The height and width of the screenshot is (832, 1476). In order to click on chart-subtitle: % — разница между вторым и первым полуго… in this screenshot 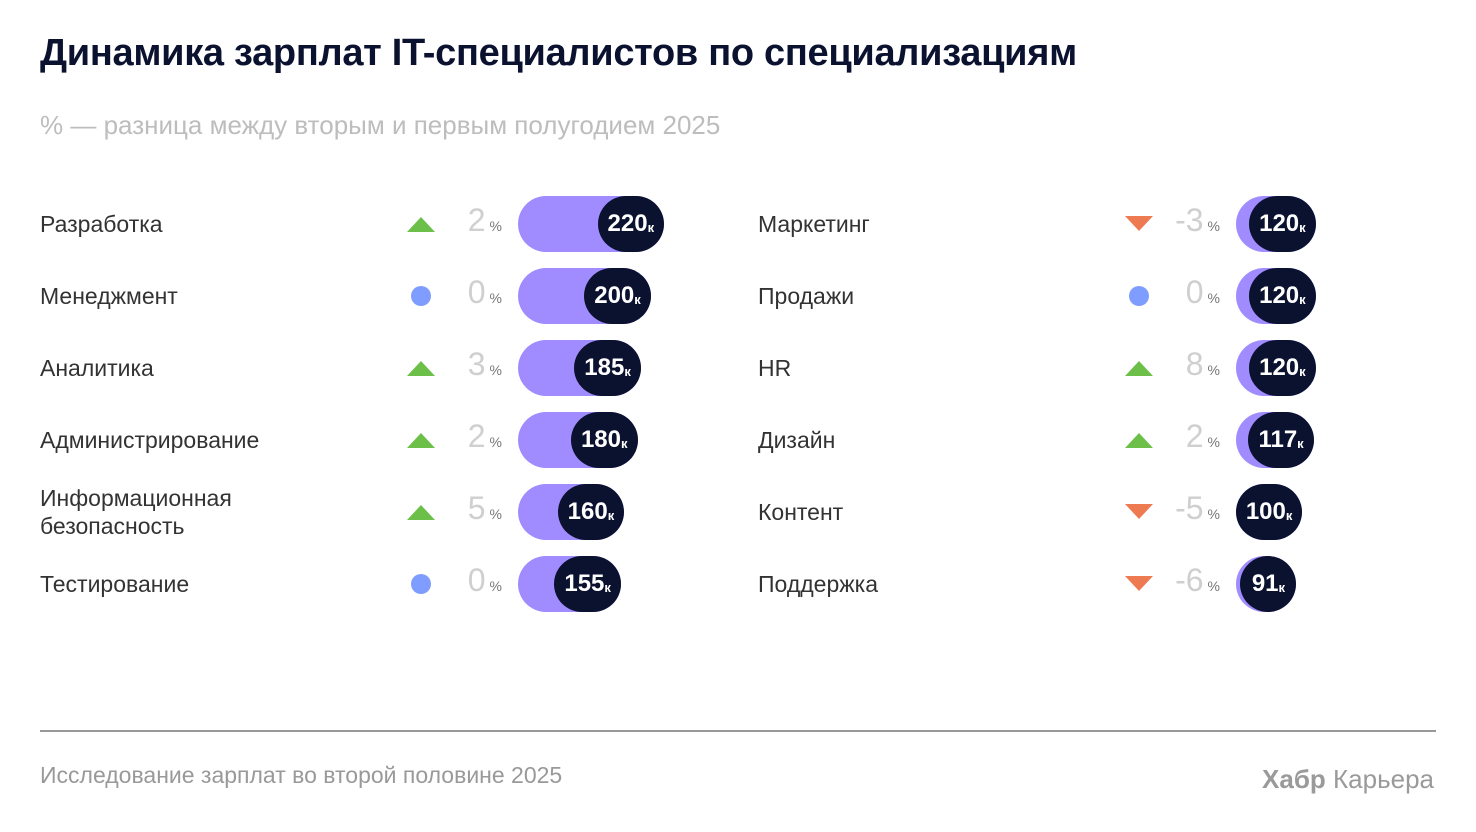, I will do `click(380, 125)`.